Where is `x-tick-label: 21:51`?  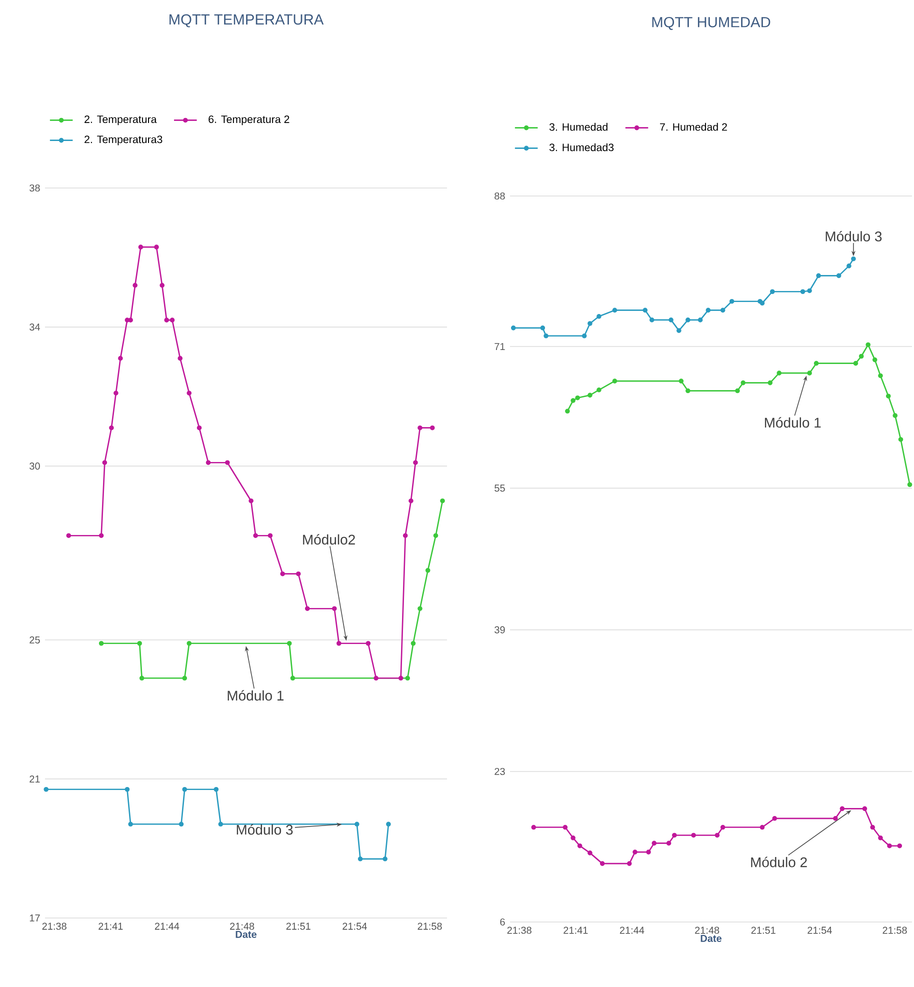
x-tick-label: 21:51 is located at coordinates (763, 930).